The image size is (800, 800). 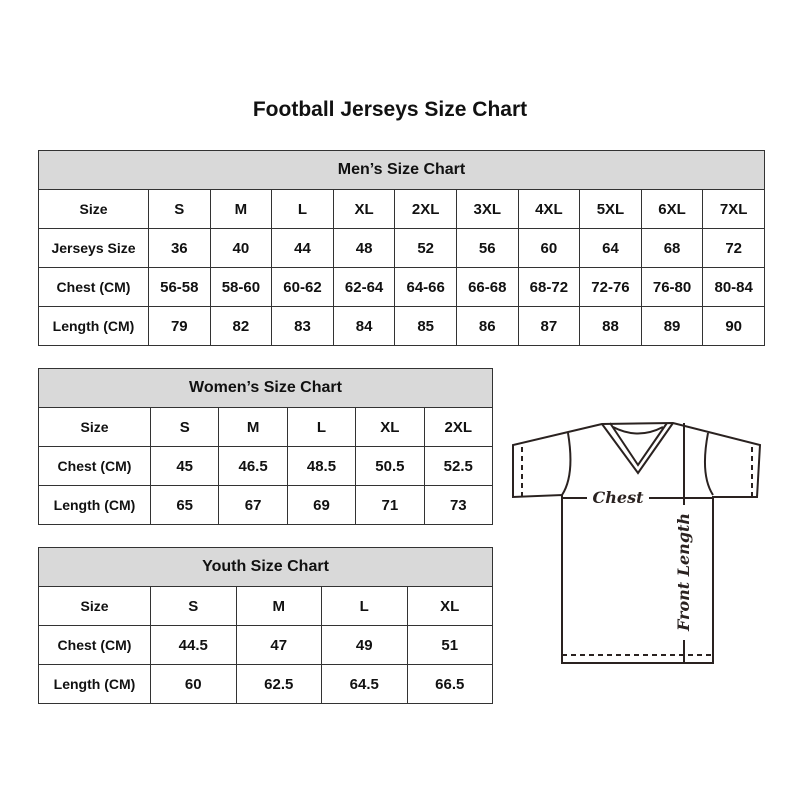 What do you see at coordinates (364, 645) in the screenshot?
I see `table-cell: 49` at bounding box center [364, 645].